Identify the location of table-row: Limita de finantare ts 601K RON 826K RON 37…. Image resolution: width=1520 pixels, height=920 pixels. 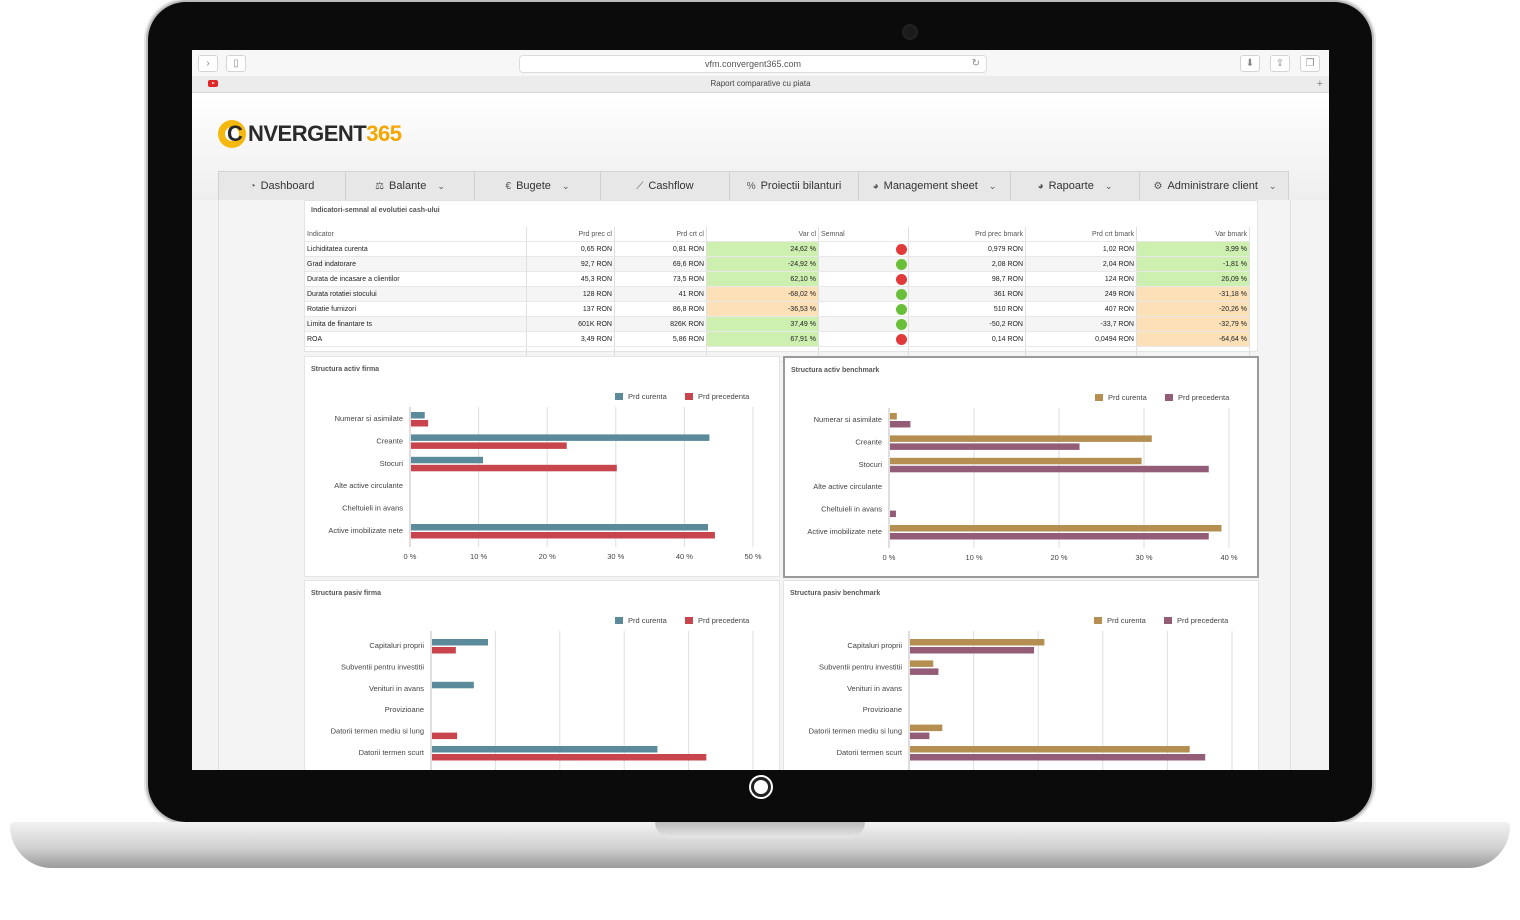
(777, 324).